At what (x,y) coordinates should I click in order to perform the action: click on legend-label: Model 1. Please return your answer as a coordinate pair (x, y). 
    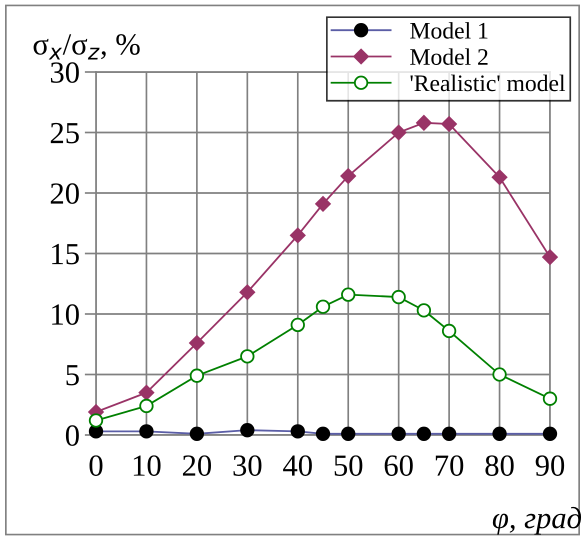
    Looking at the image, I should click on (449, 30).